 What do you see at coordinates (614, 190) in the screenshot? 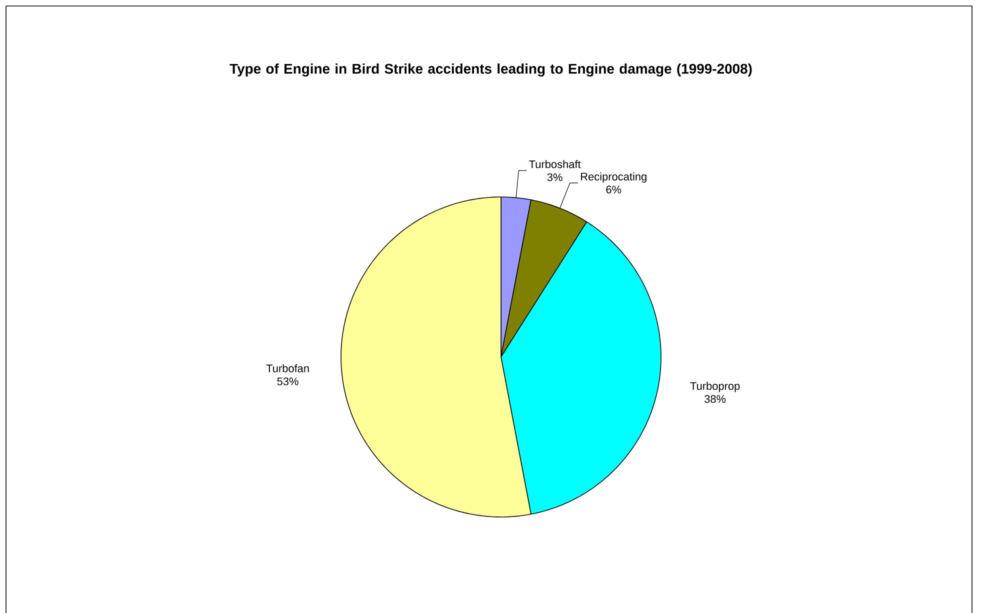
I see `data-label: 6%` at bounding box center [614, 190].